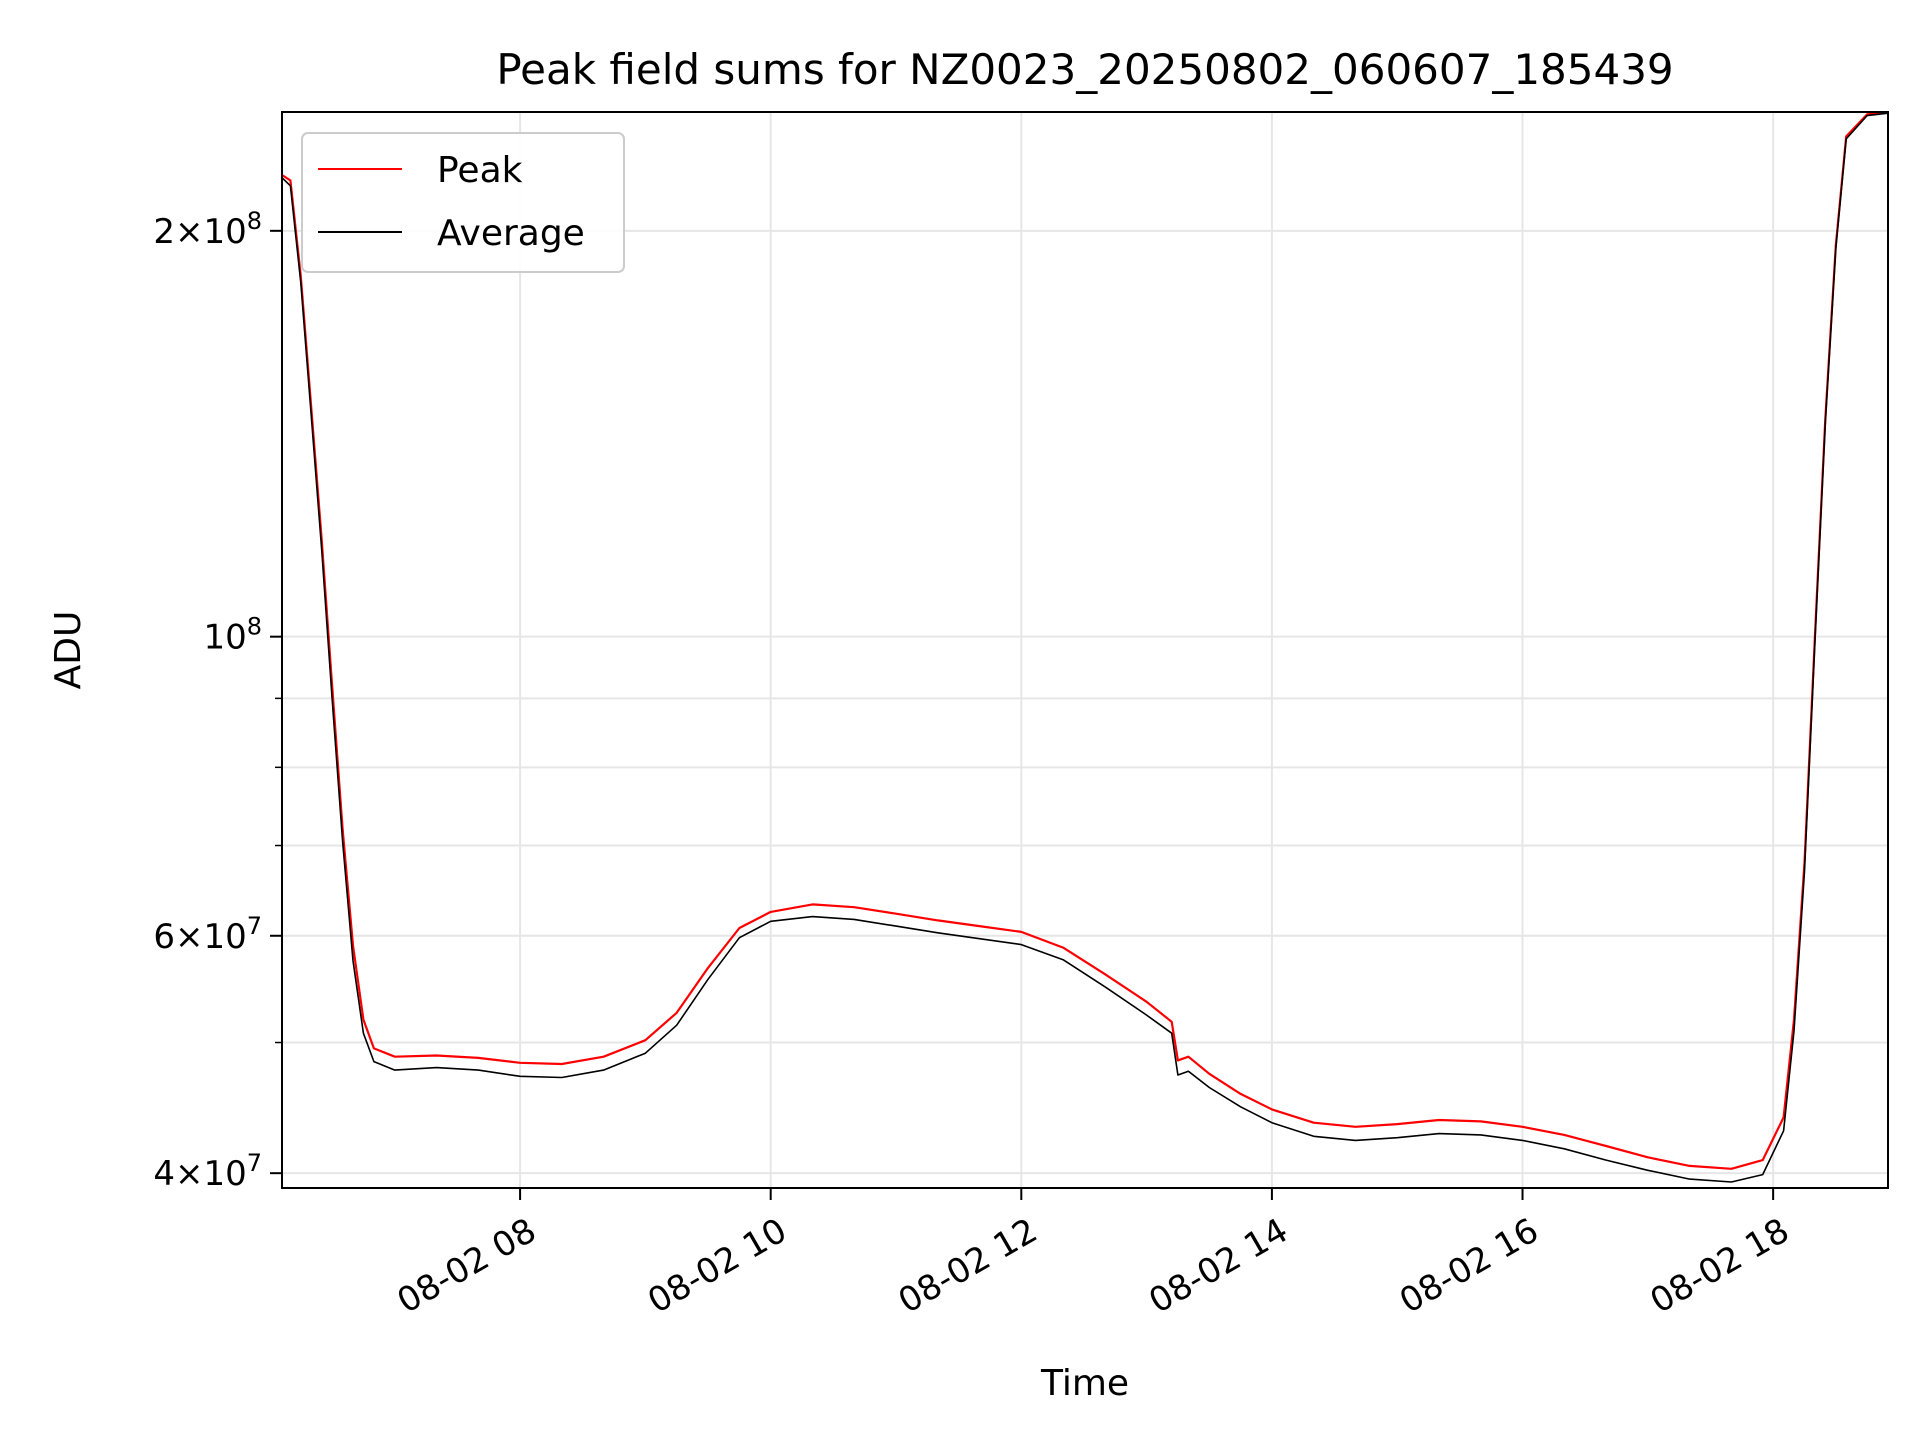  What do you see at coordinates (1084, 1383) in the screenshot?
I see `x-axis-label: Time` at bounding box center [1084, 1383].